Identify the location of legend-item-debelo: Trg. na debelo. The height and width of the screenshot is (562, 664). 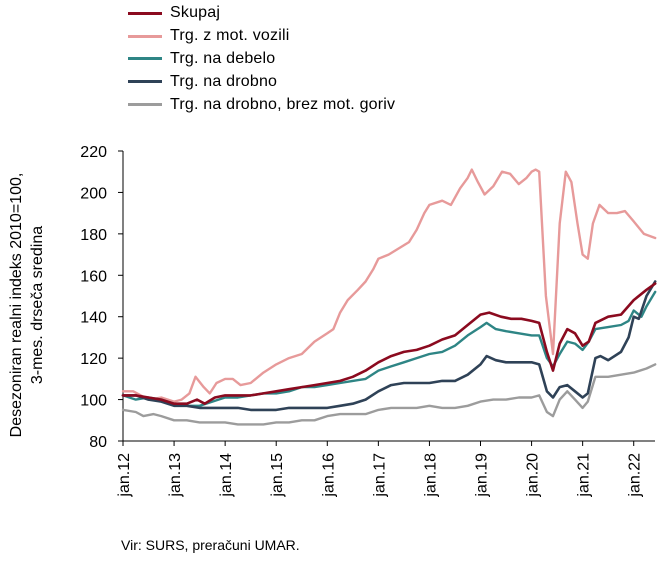
(261, 59).